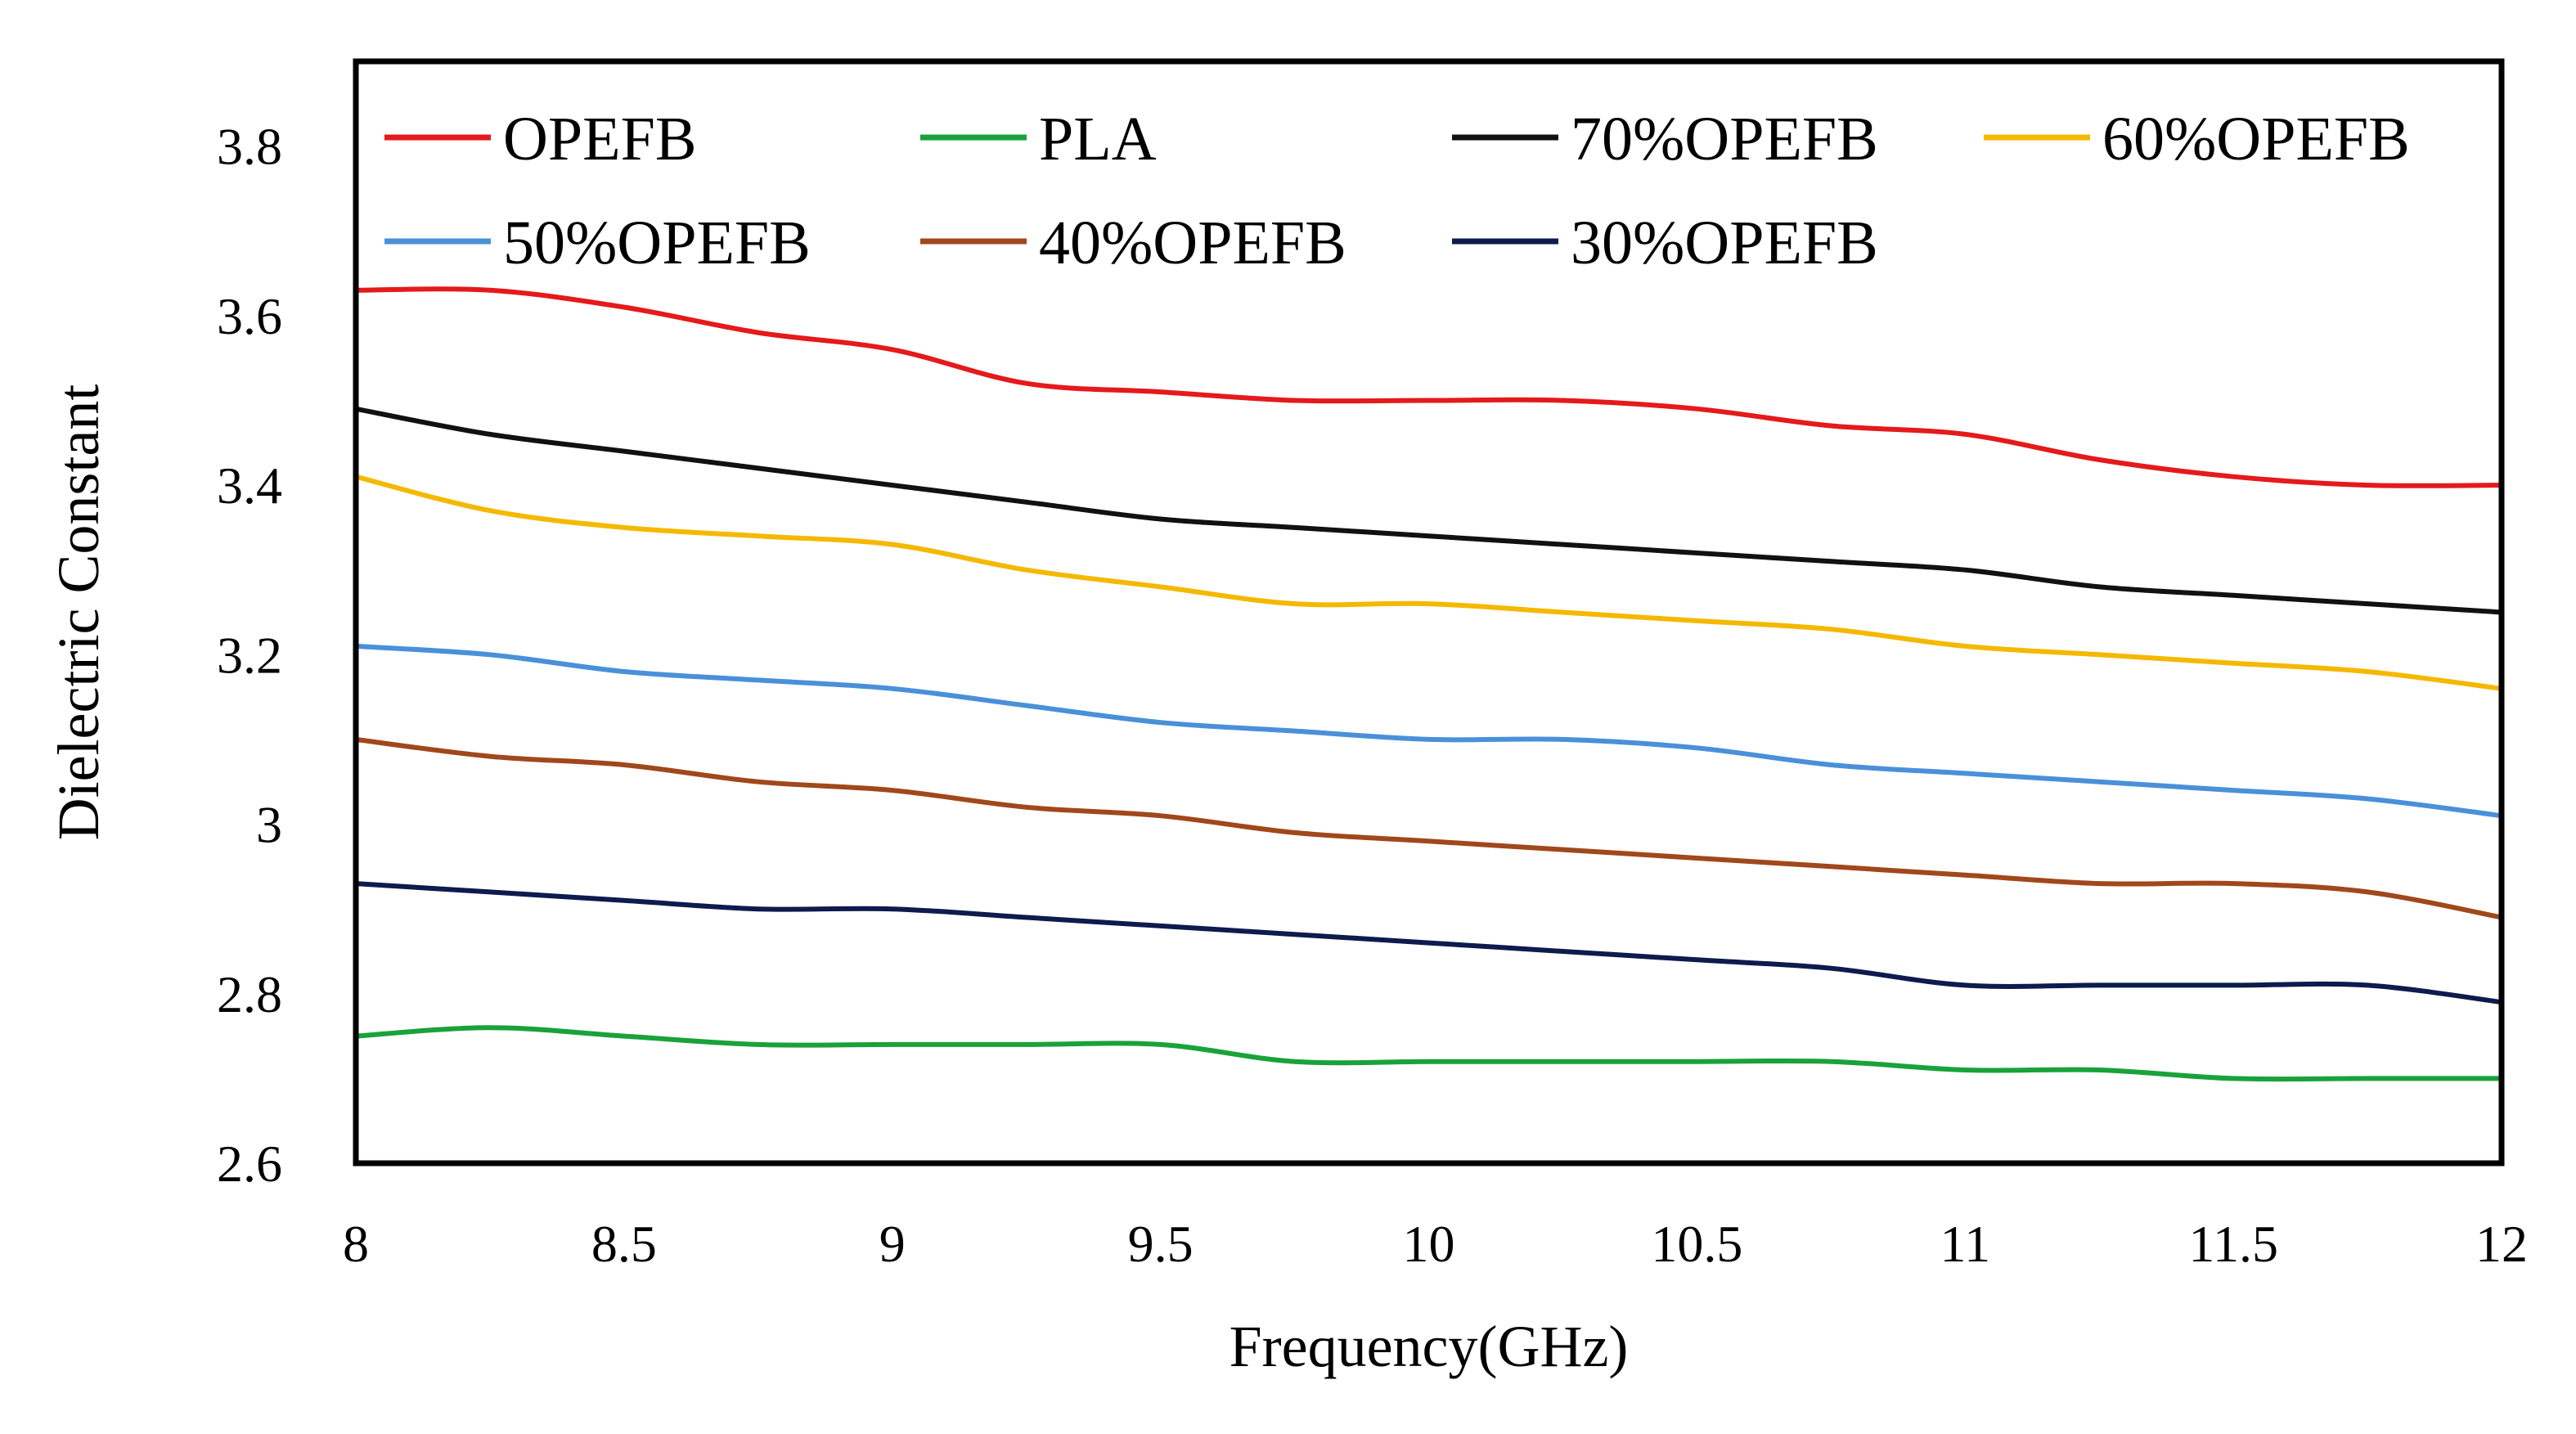 This screenshot has width=2576, height=1434. What do you see at coordinates (356, 1244) in the screenshot?
I see `x-tick-label: 8` at bounding box center [356, 1244].